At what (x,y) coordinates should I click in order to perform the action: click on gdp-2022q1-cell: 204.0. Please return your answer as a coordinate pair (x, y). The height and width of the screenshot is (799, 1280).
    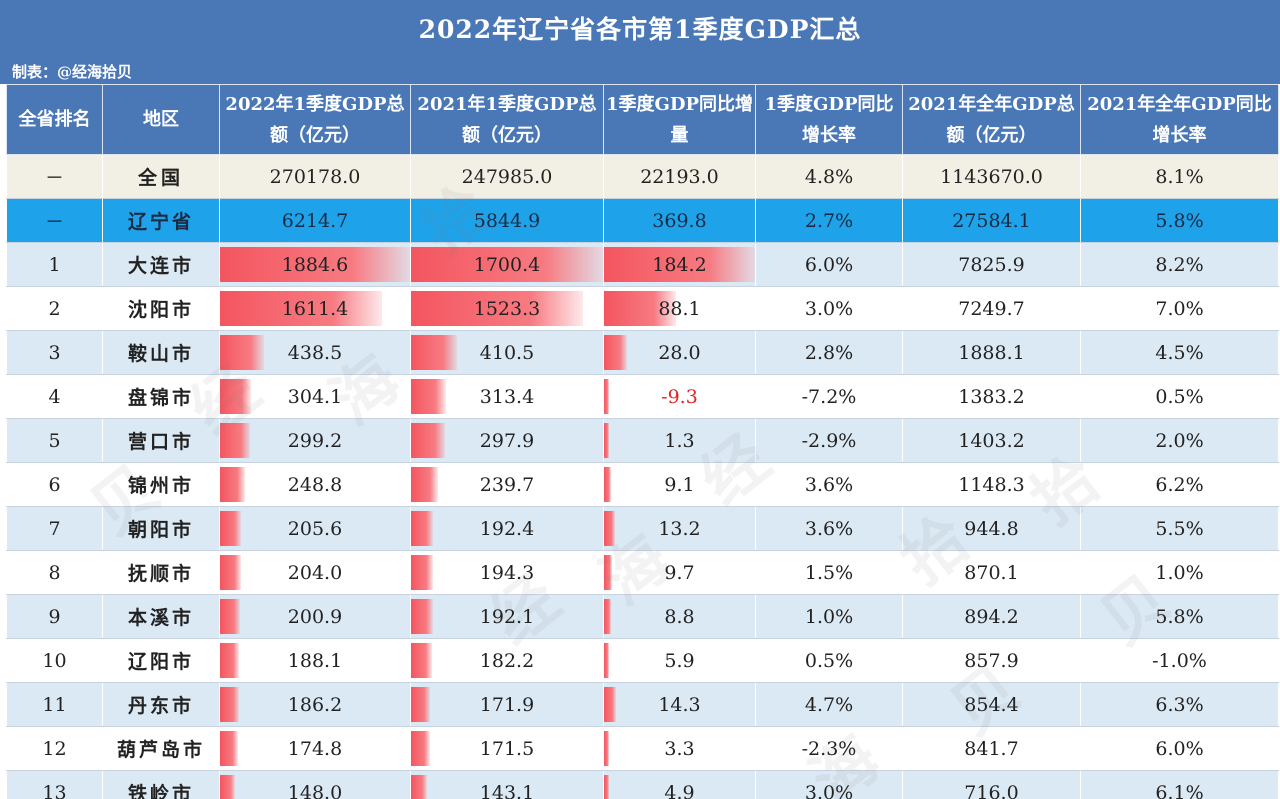
    Looking at the image, I should click on (315, 572).